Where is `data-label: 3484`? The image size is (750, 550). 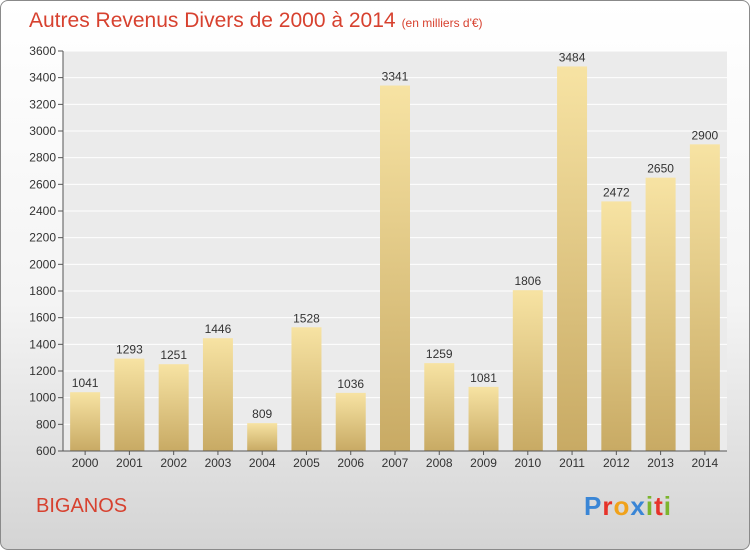 data-label: 3484 is located at coordinates (572, 57).